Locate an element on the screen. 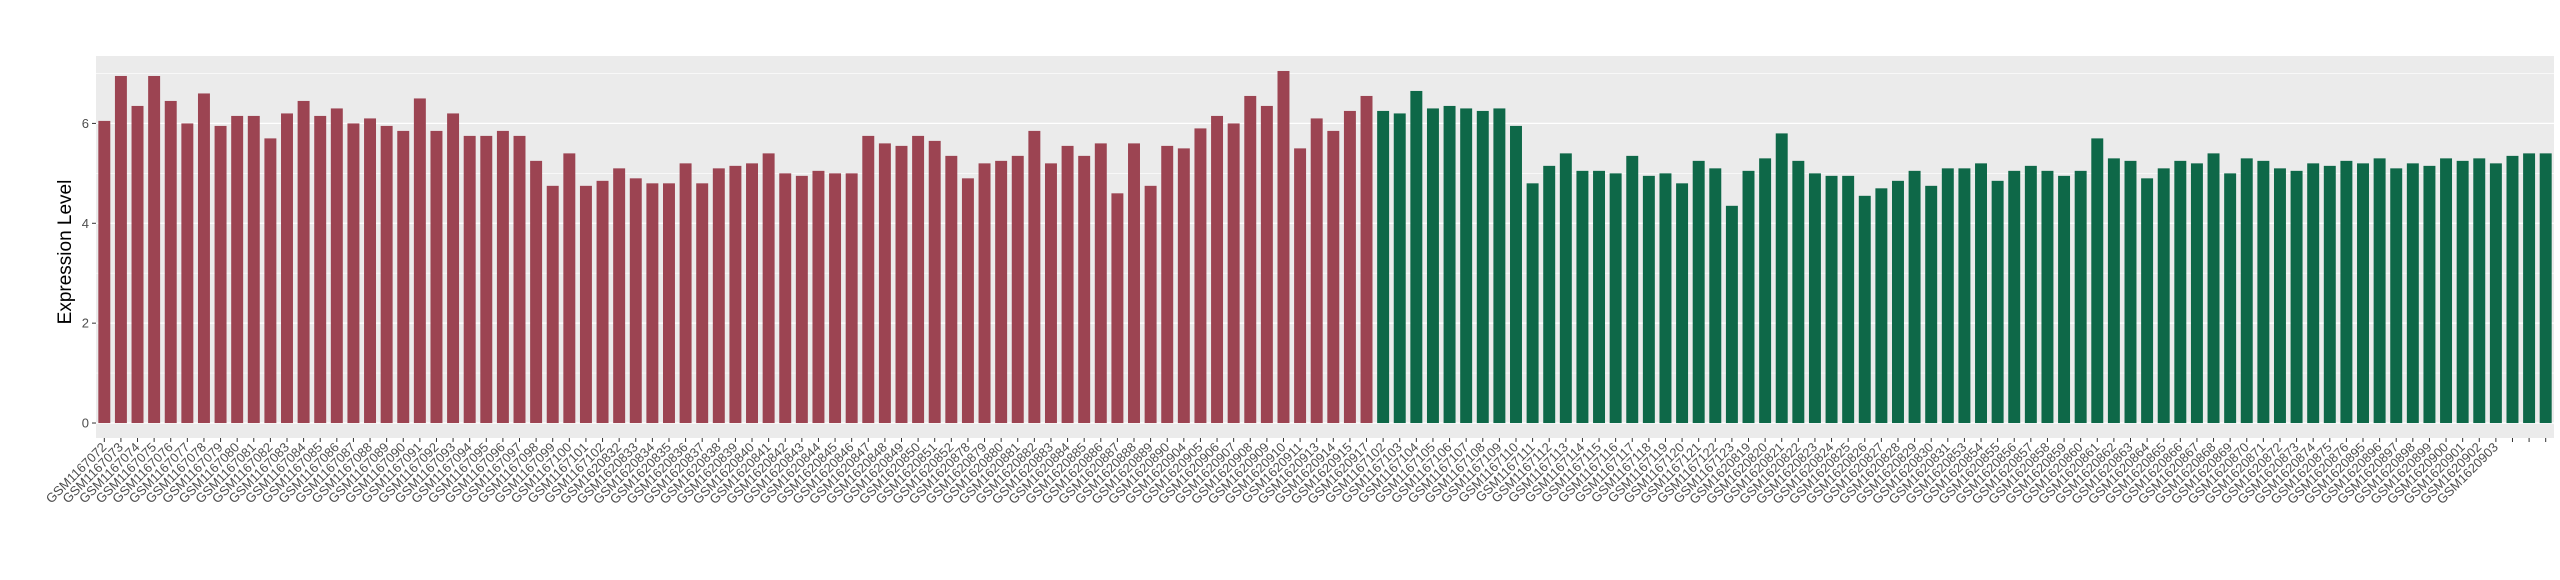  y-axis: 0 2 4 6 is located at coordinates (89, 273).